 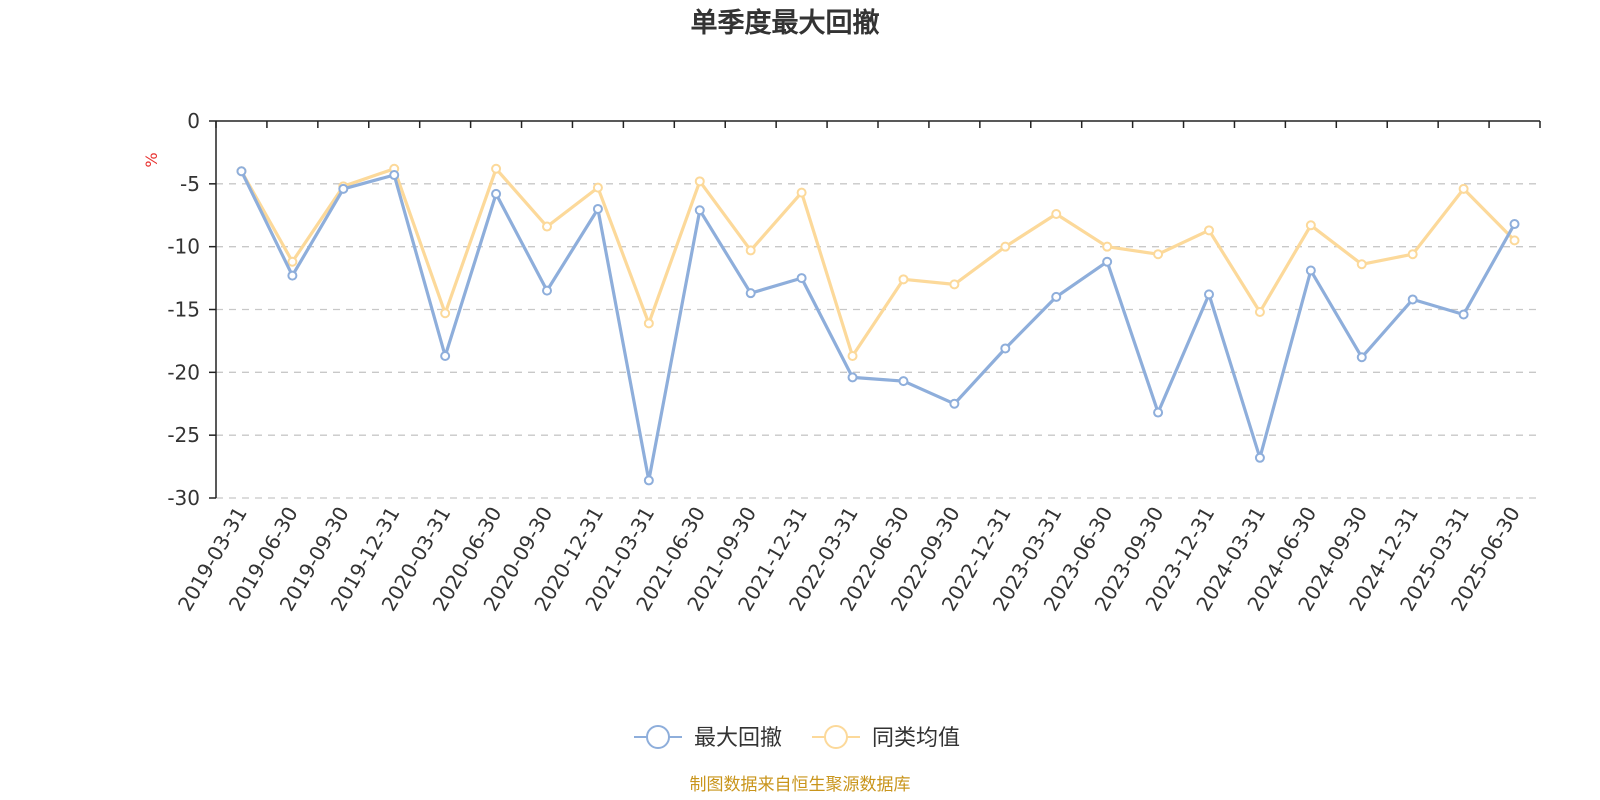 I want to click on legend-item-0: 最大回撤, so click(x=708, y=738).